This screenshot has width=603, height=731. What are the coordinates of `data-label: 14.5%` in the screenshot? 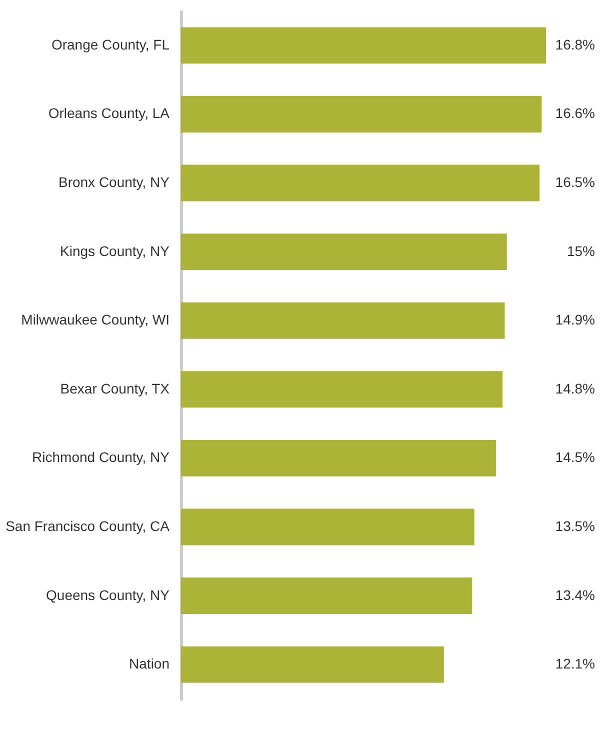 It's located at (575, 457).